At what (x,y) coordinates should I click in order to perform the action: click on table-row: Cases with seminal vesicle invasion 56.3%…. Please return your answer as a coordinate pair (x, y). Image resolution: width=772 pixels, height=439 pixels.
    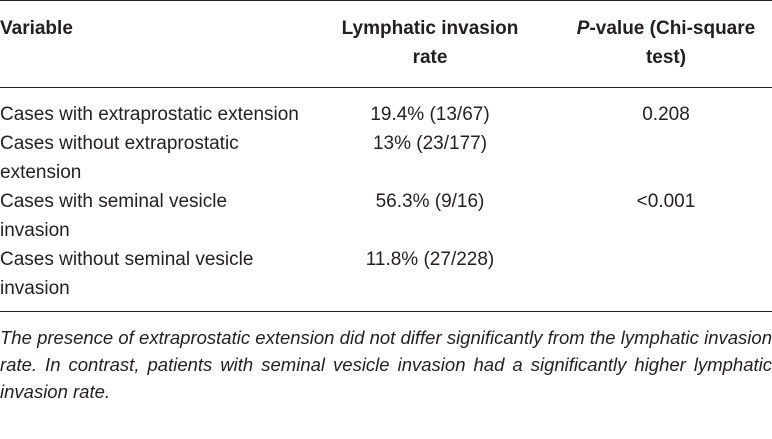
    Looking at the image, I should click on (386, 216).